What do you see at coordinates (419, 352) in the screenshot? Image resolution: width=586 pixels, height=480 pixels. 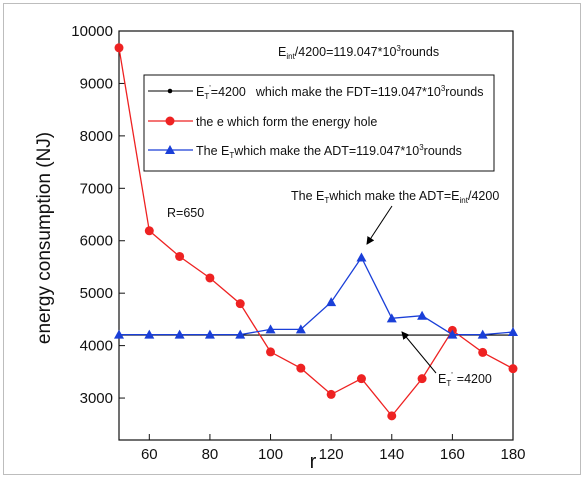 I see `et-arrow` at bounding box center [419, 352].